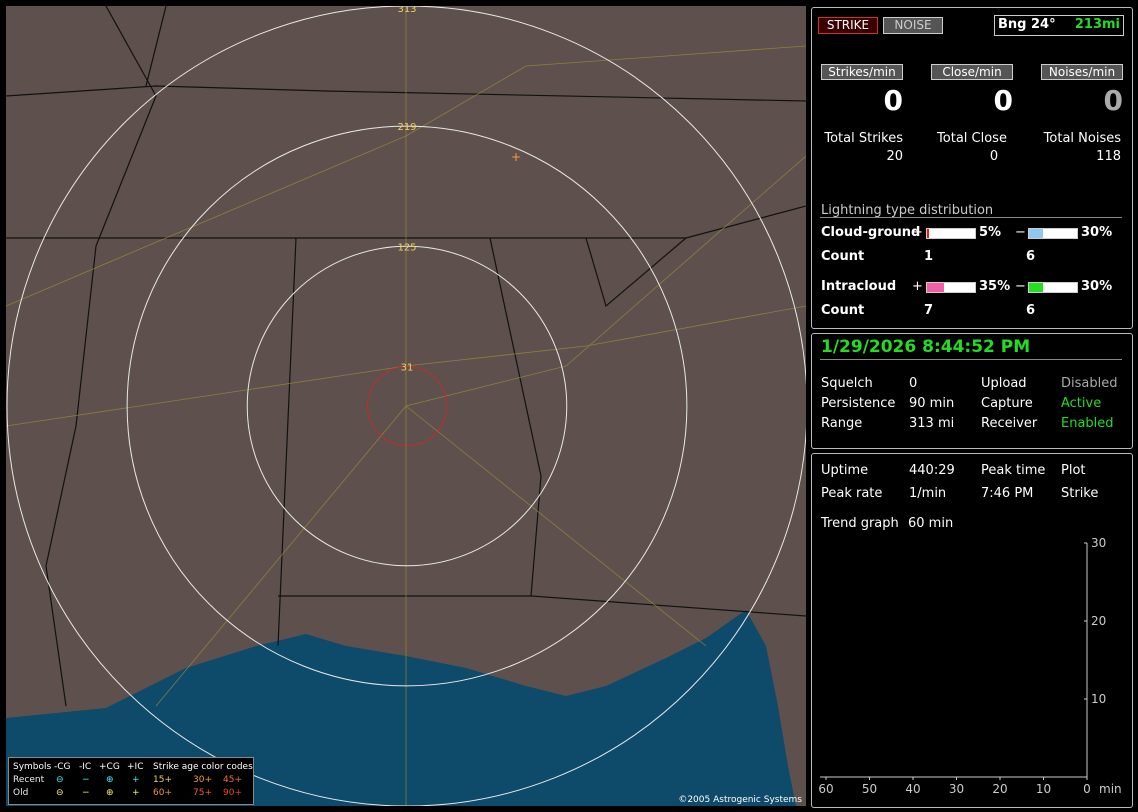  Describe the element at coordinates (932, 470) in the screenshot. I see `stat-item: 440:29` at that location.